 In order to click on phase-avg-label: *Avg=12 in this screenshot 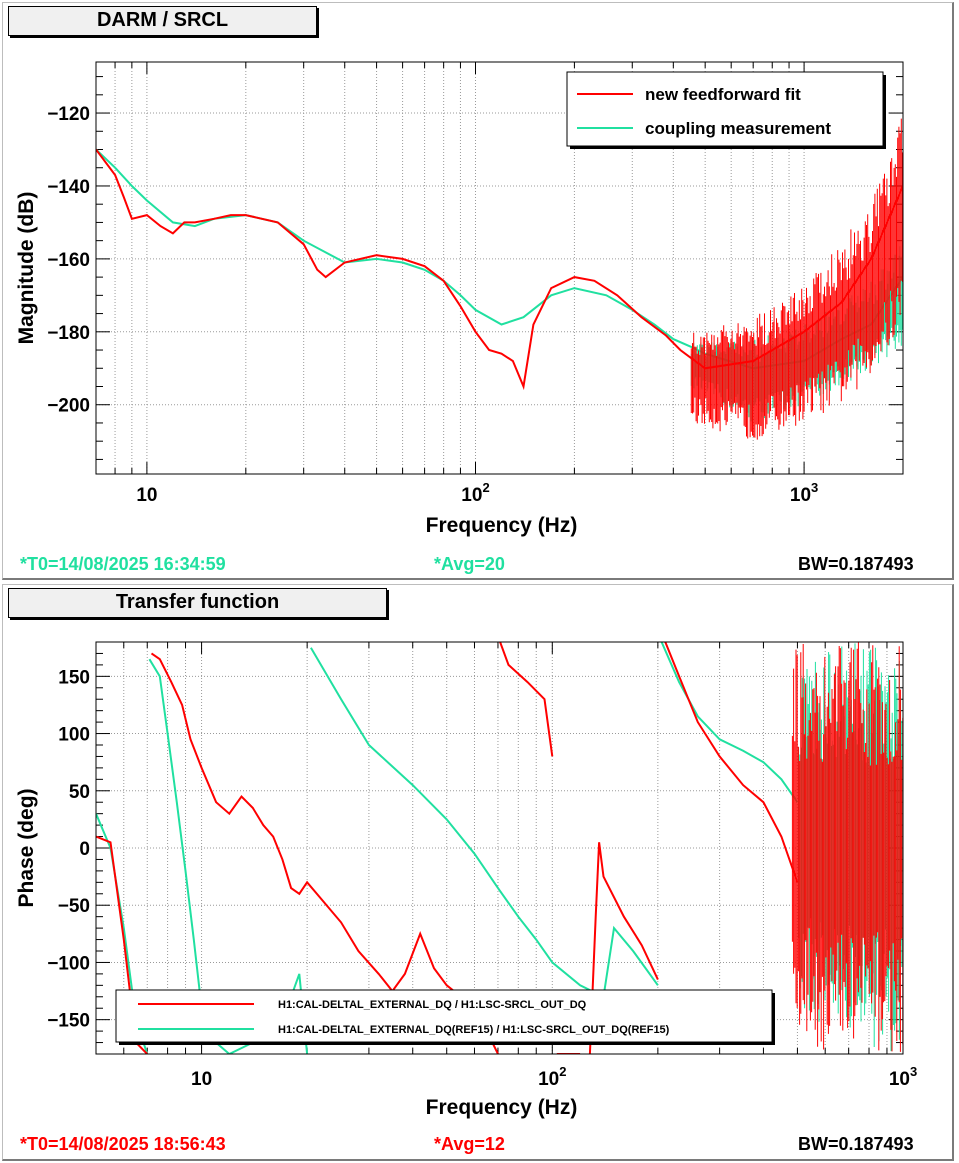, I will do `click(469, 1144)`.